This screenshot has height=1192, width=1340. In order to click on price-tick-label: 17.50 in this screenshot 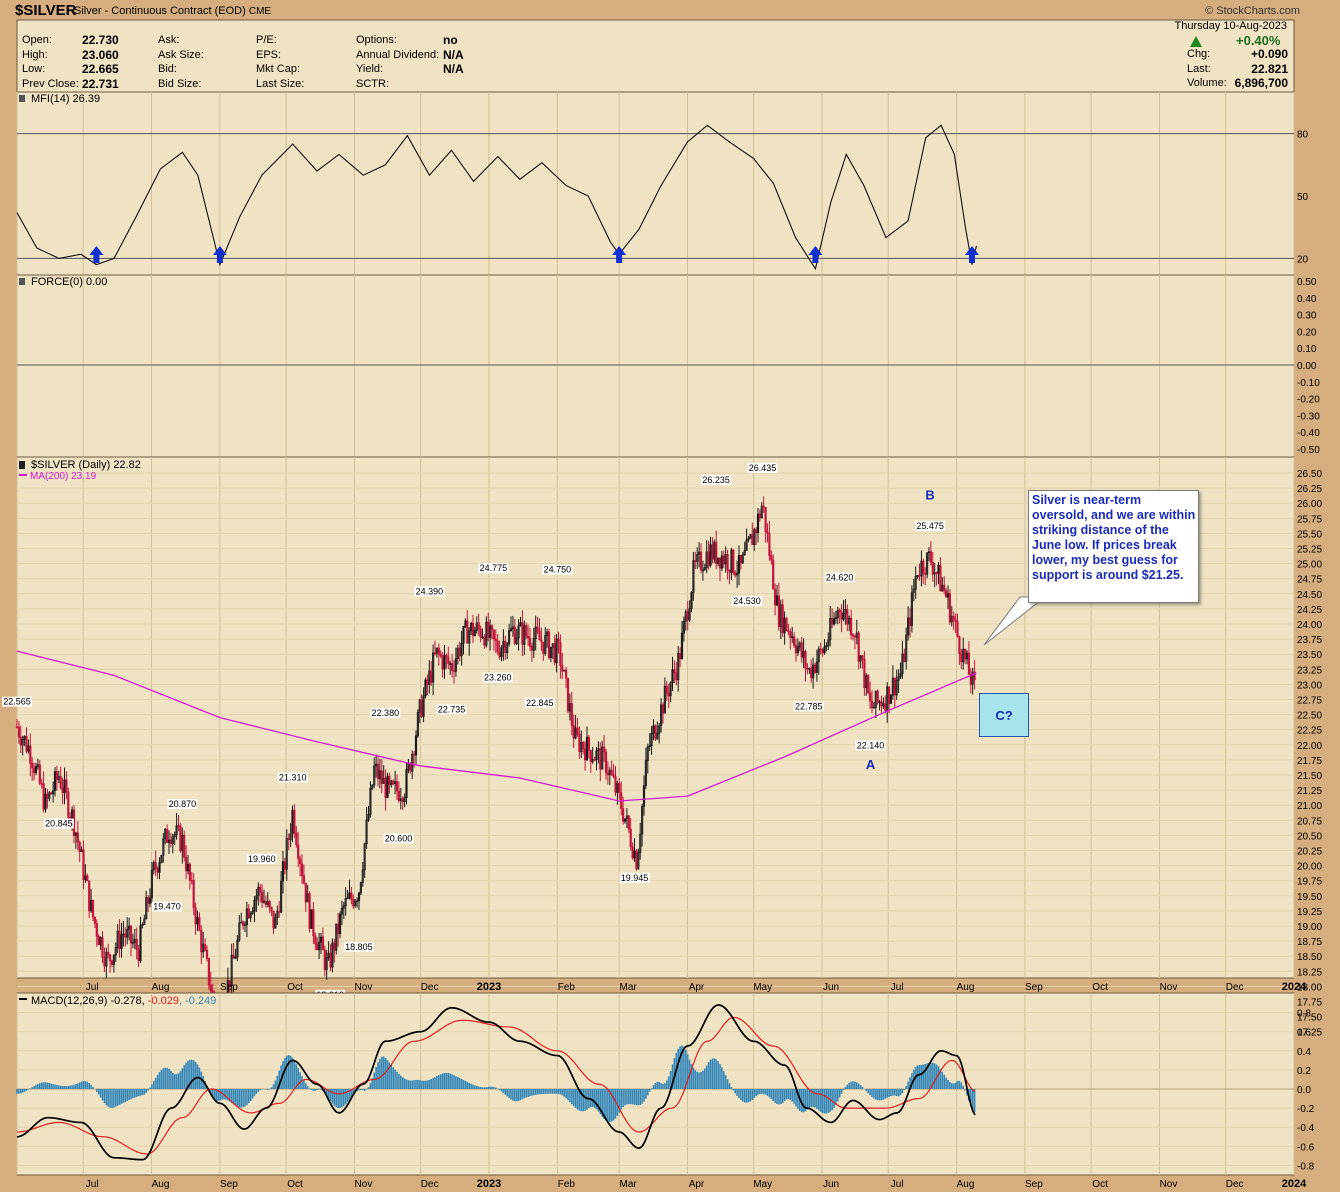, I will do `click(1309, 1018)`.